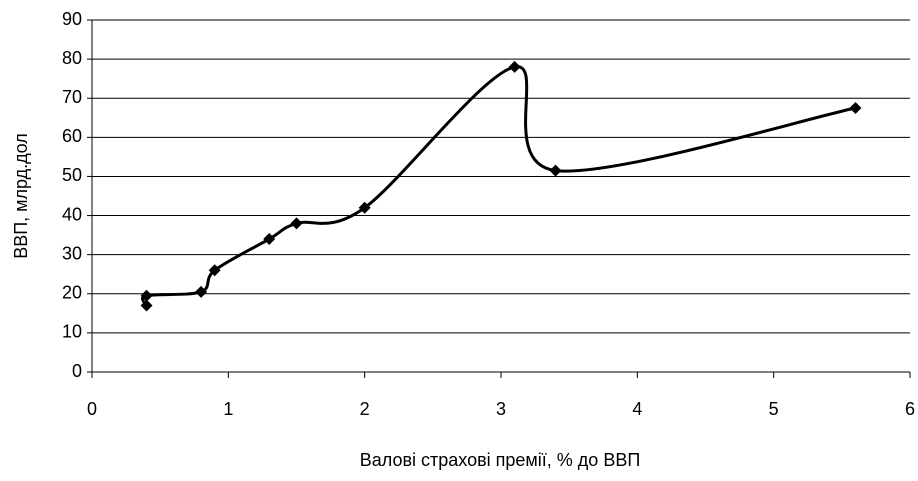  Describe the element at coordinates (637, 409) in the screenshot. I see `x-tick-label: 4` at that location.